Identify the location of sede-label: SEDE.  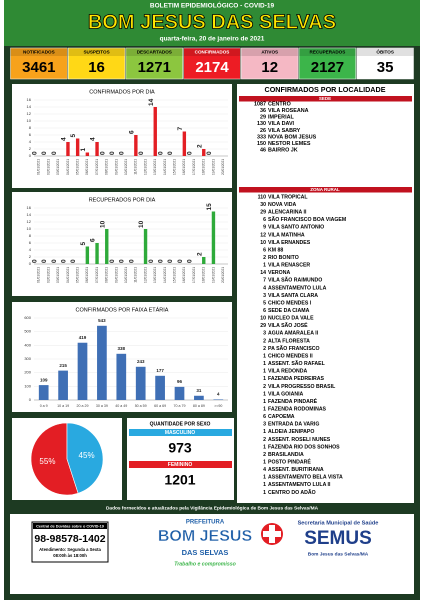
(325, 98).